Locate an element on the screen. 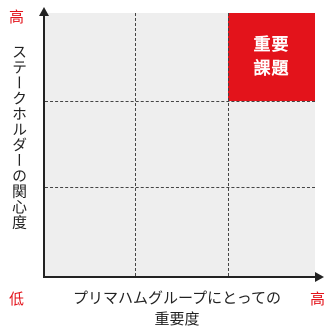 This screenshot has height=331, width=329. y-axis-line is located at coordinates (44, 147).